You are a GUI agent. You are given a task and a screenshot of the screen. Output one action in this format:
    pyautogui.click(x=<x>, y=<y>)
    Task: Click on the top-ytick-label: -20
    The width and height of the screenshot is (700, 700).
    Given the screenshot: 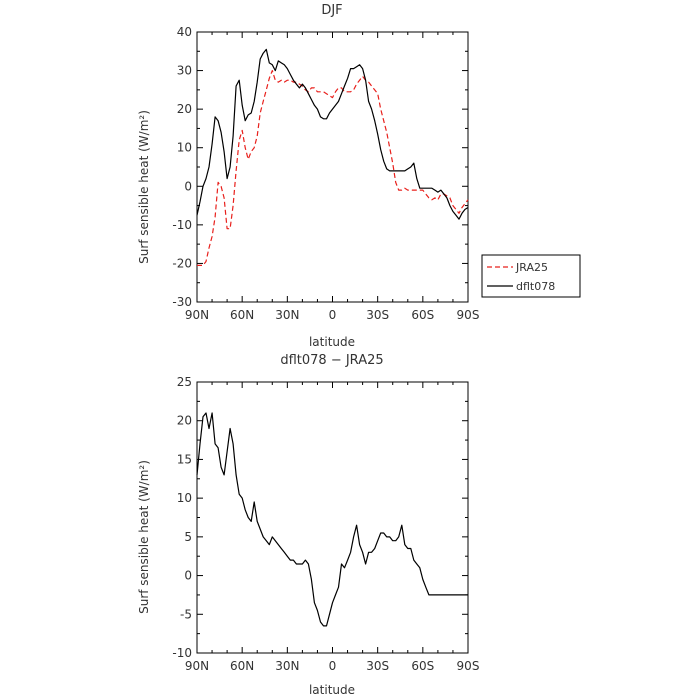 What is the action you would take?
    pyautogui.click(x=182, y=263)
    